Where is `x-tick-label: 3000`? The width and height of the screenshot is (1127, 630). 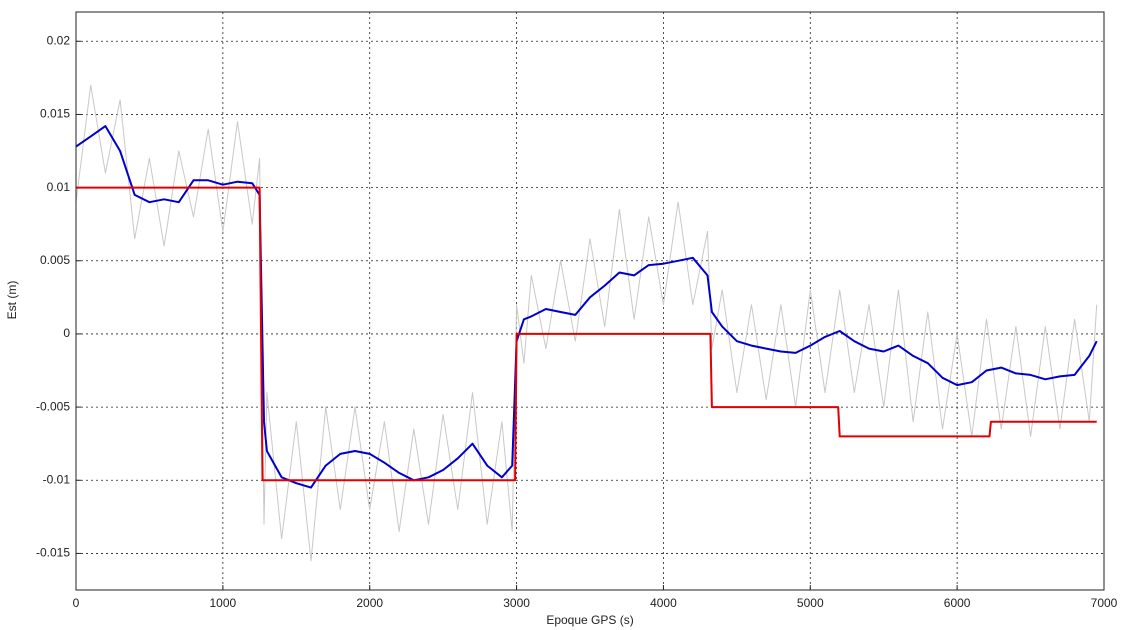 x-tick-label: 3000 is located at coordinates (516, 603).